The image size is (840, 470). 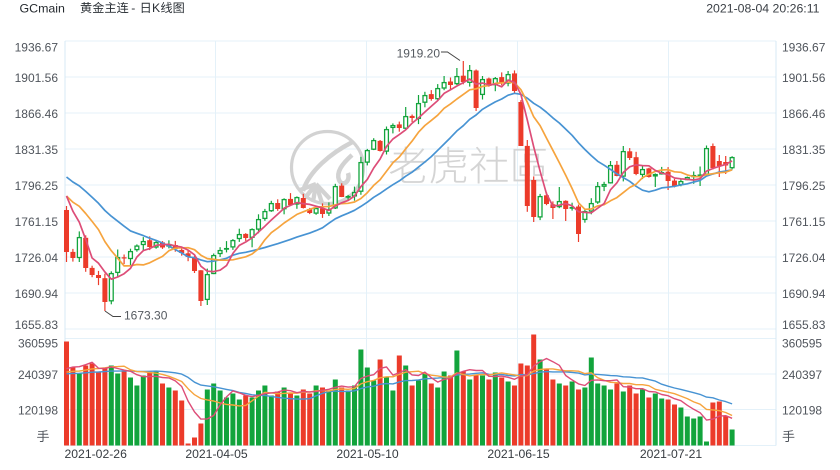 What do you see at coordinates (367, 454) in the screenshot?
I see `svg-text: 2021-05-10` at bounding box center [367, 454].